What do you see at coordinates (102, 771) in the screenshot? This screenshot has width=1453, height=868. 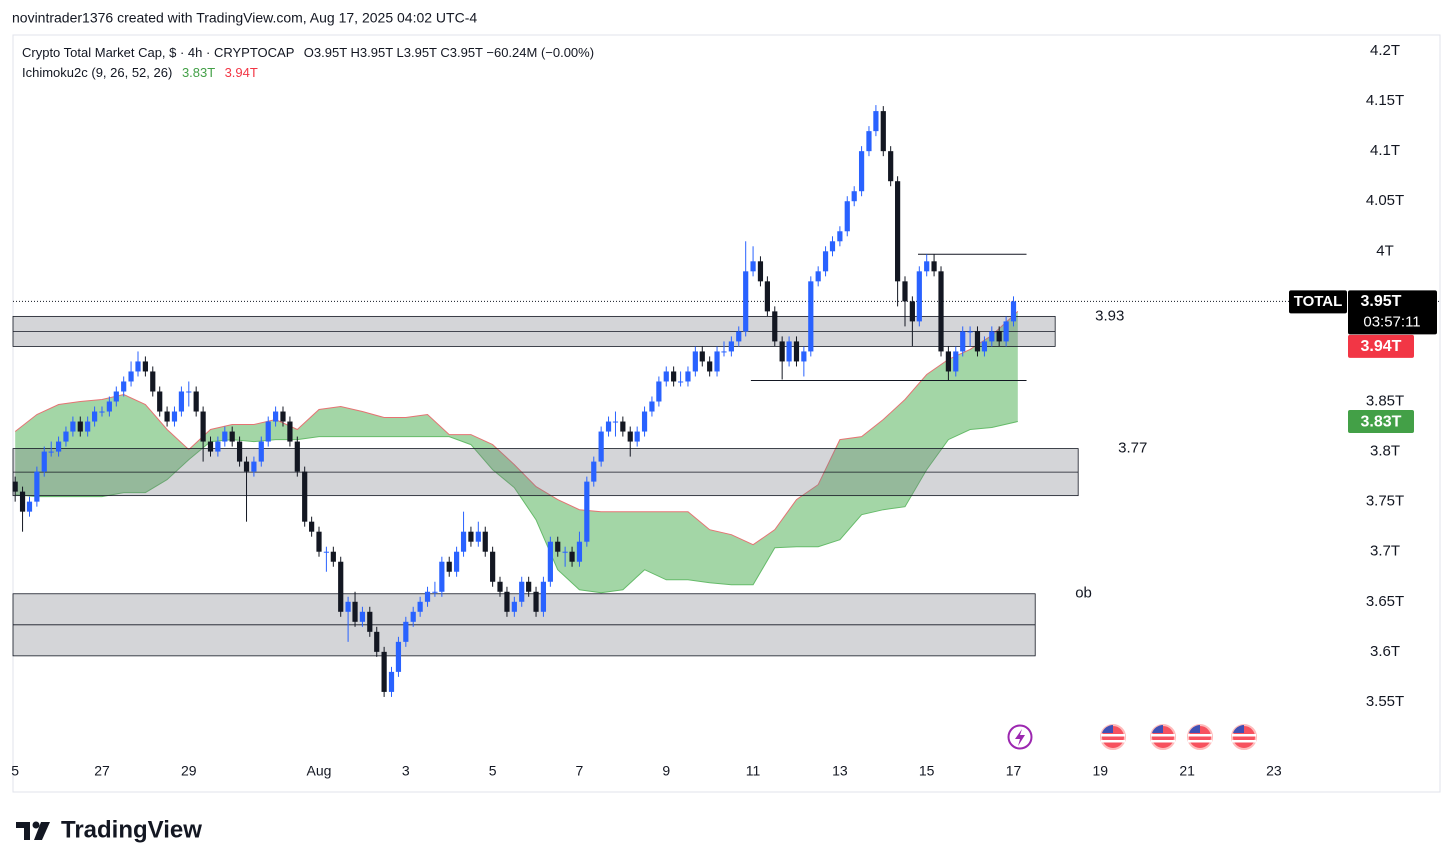 I see `x-tick-label: 27` at bounding box center [102, 771].